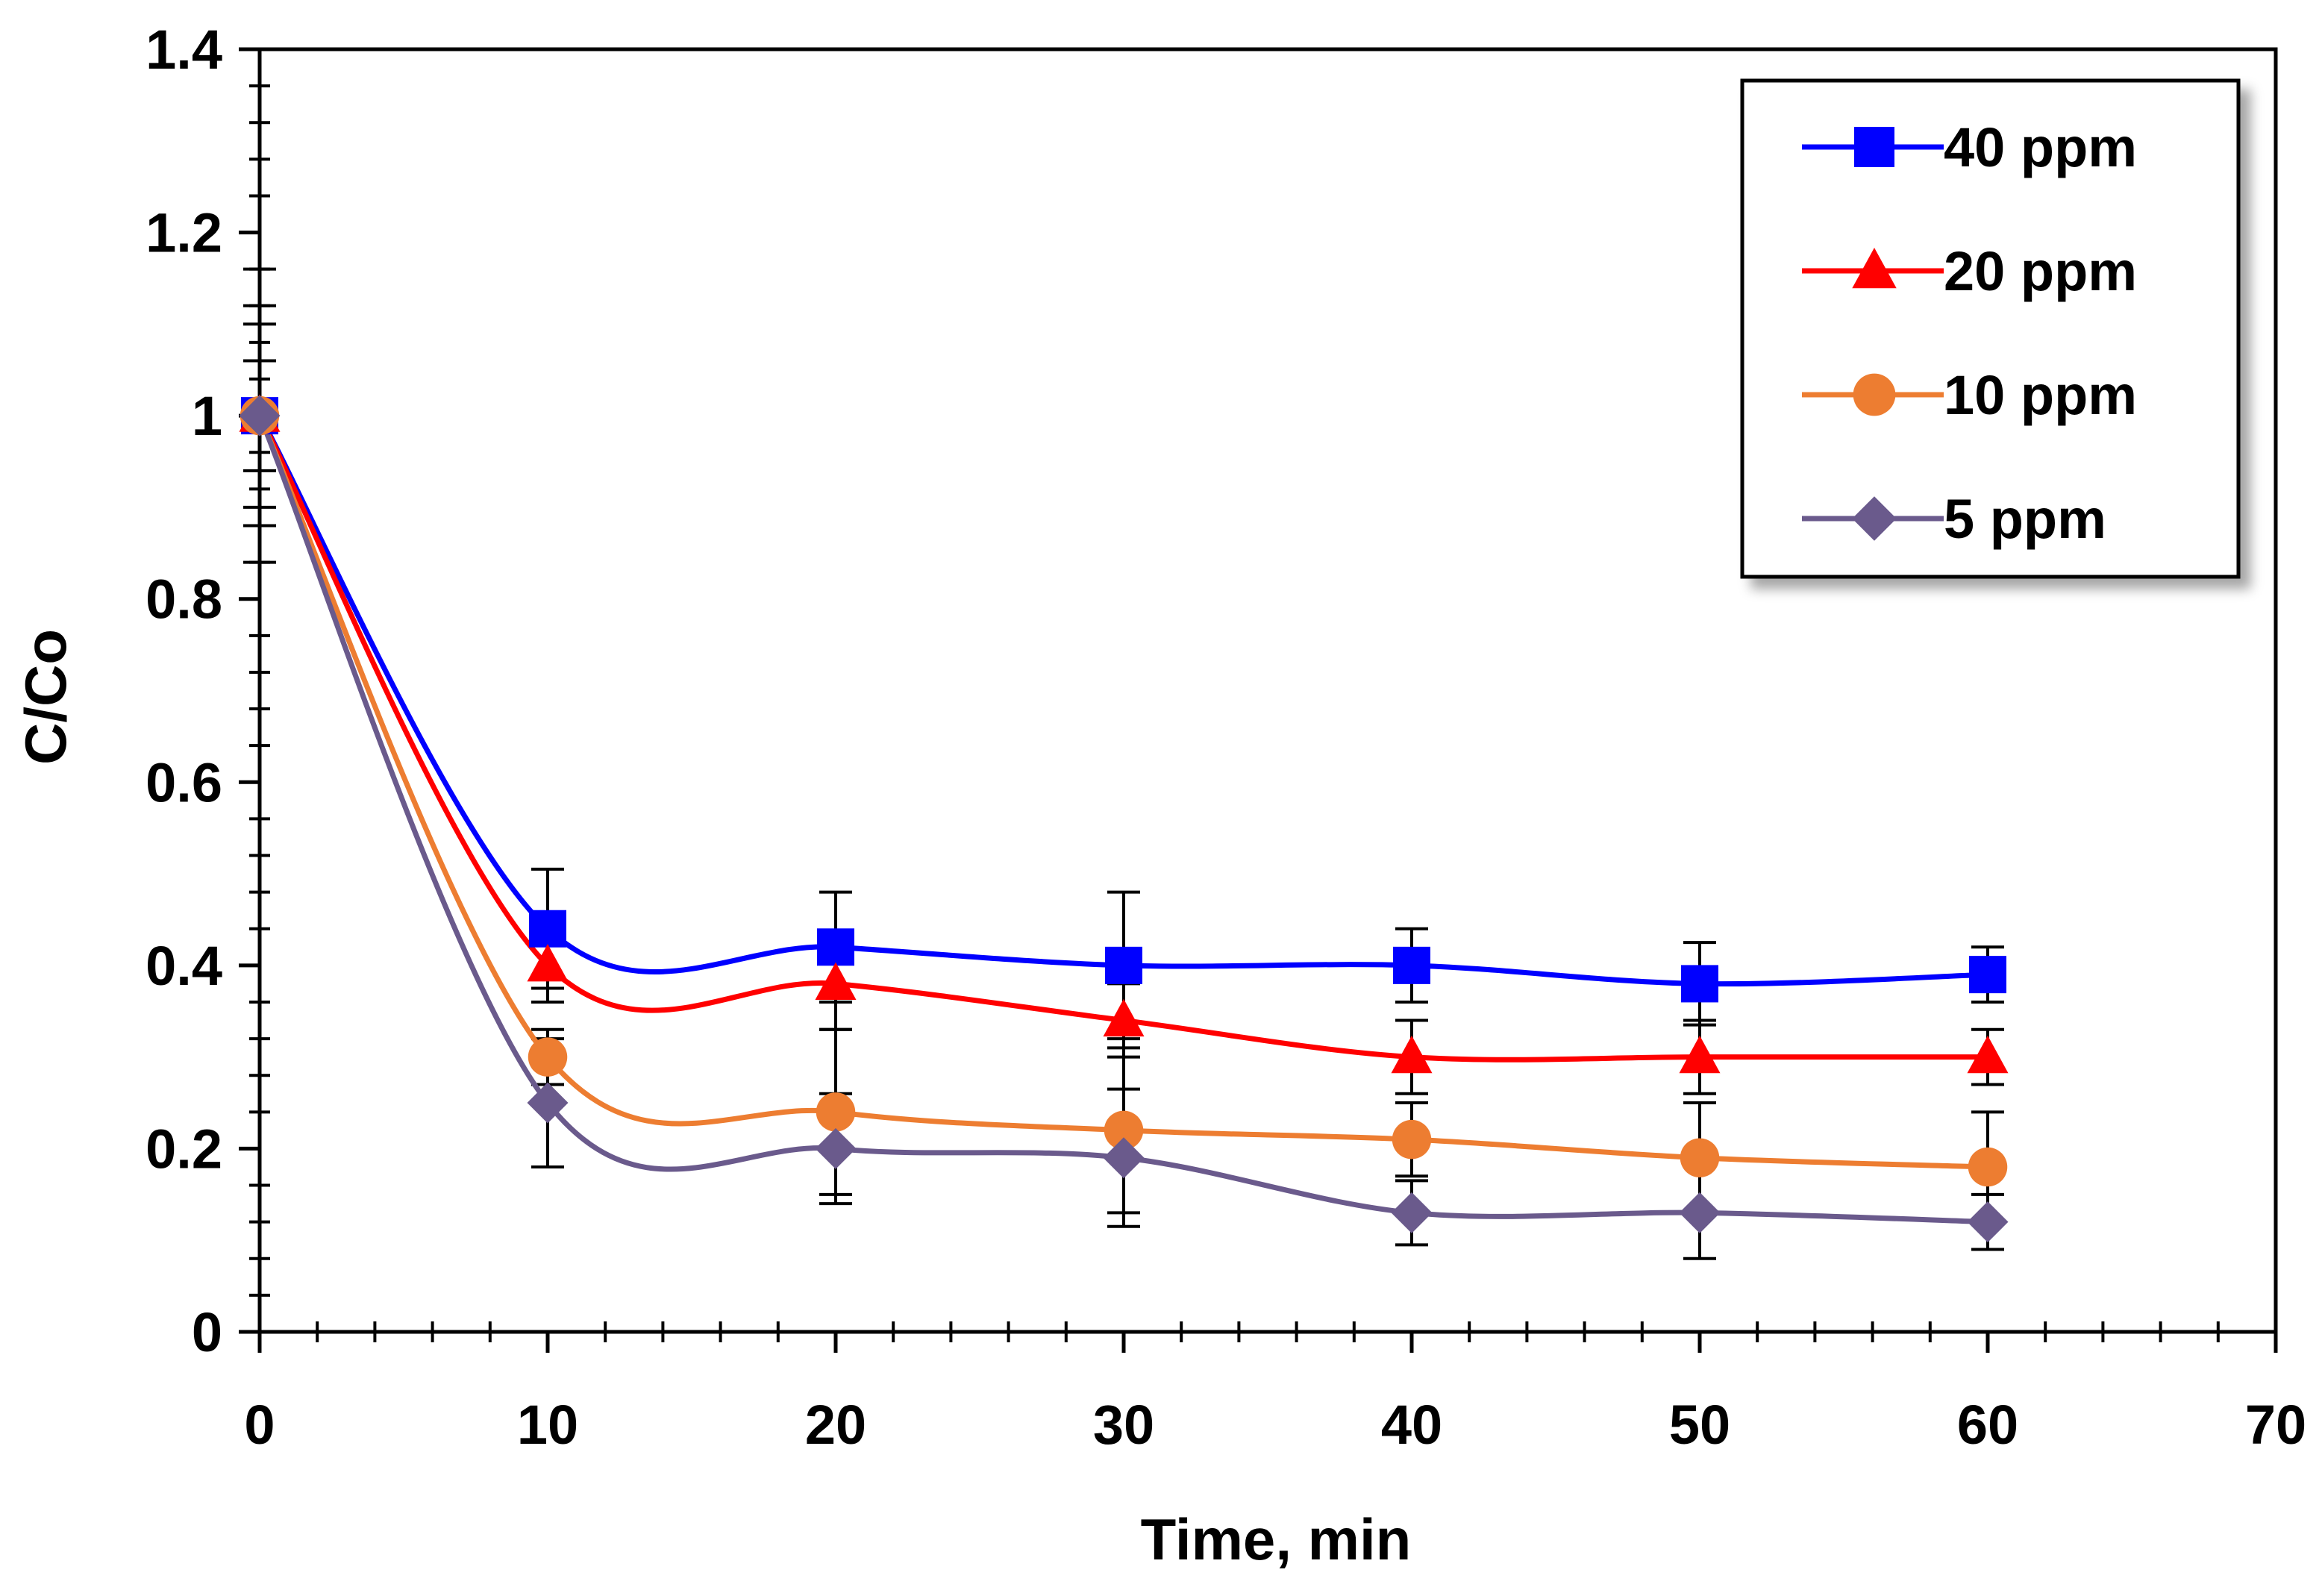 This screenshot has width=2322, height=1596. I want to click on y-tick-label: 1, so click(207, 416).